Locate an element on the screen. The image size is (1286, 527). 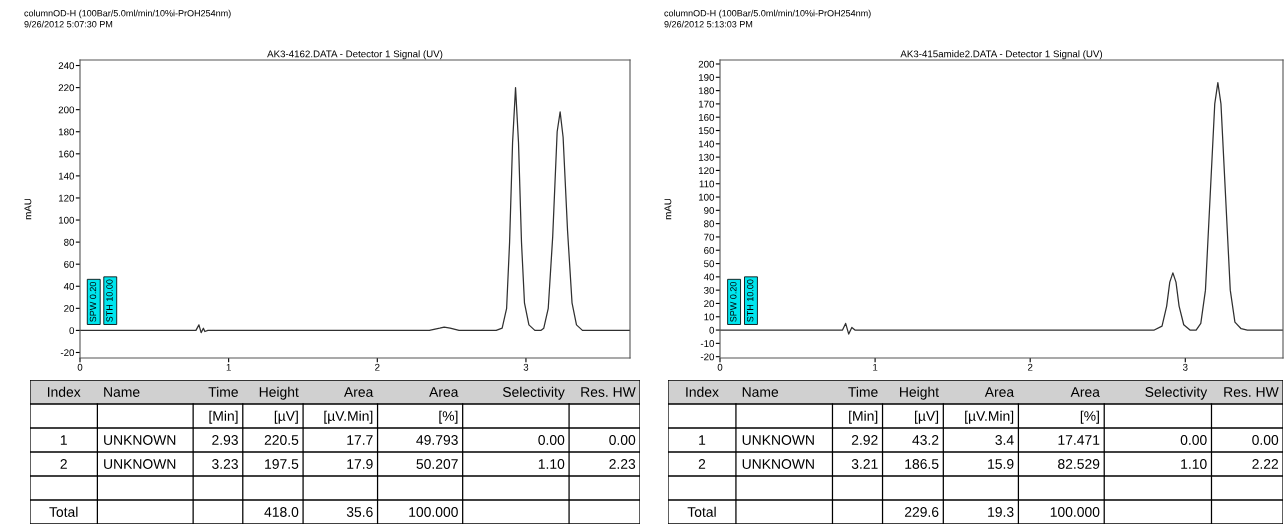
text: 2.22 is located at coordinates (1265, 464).